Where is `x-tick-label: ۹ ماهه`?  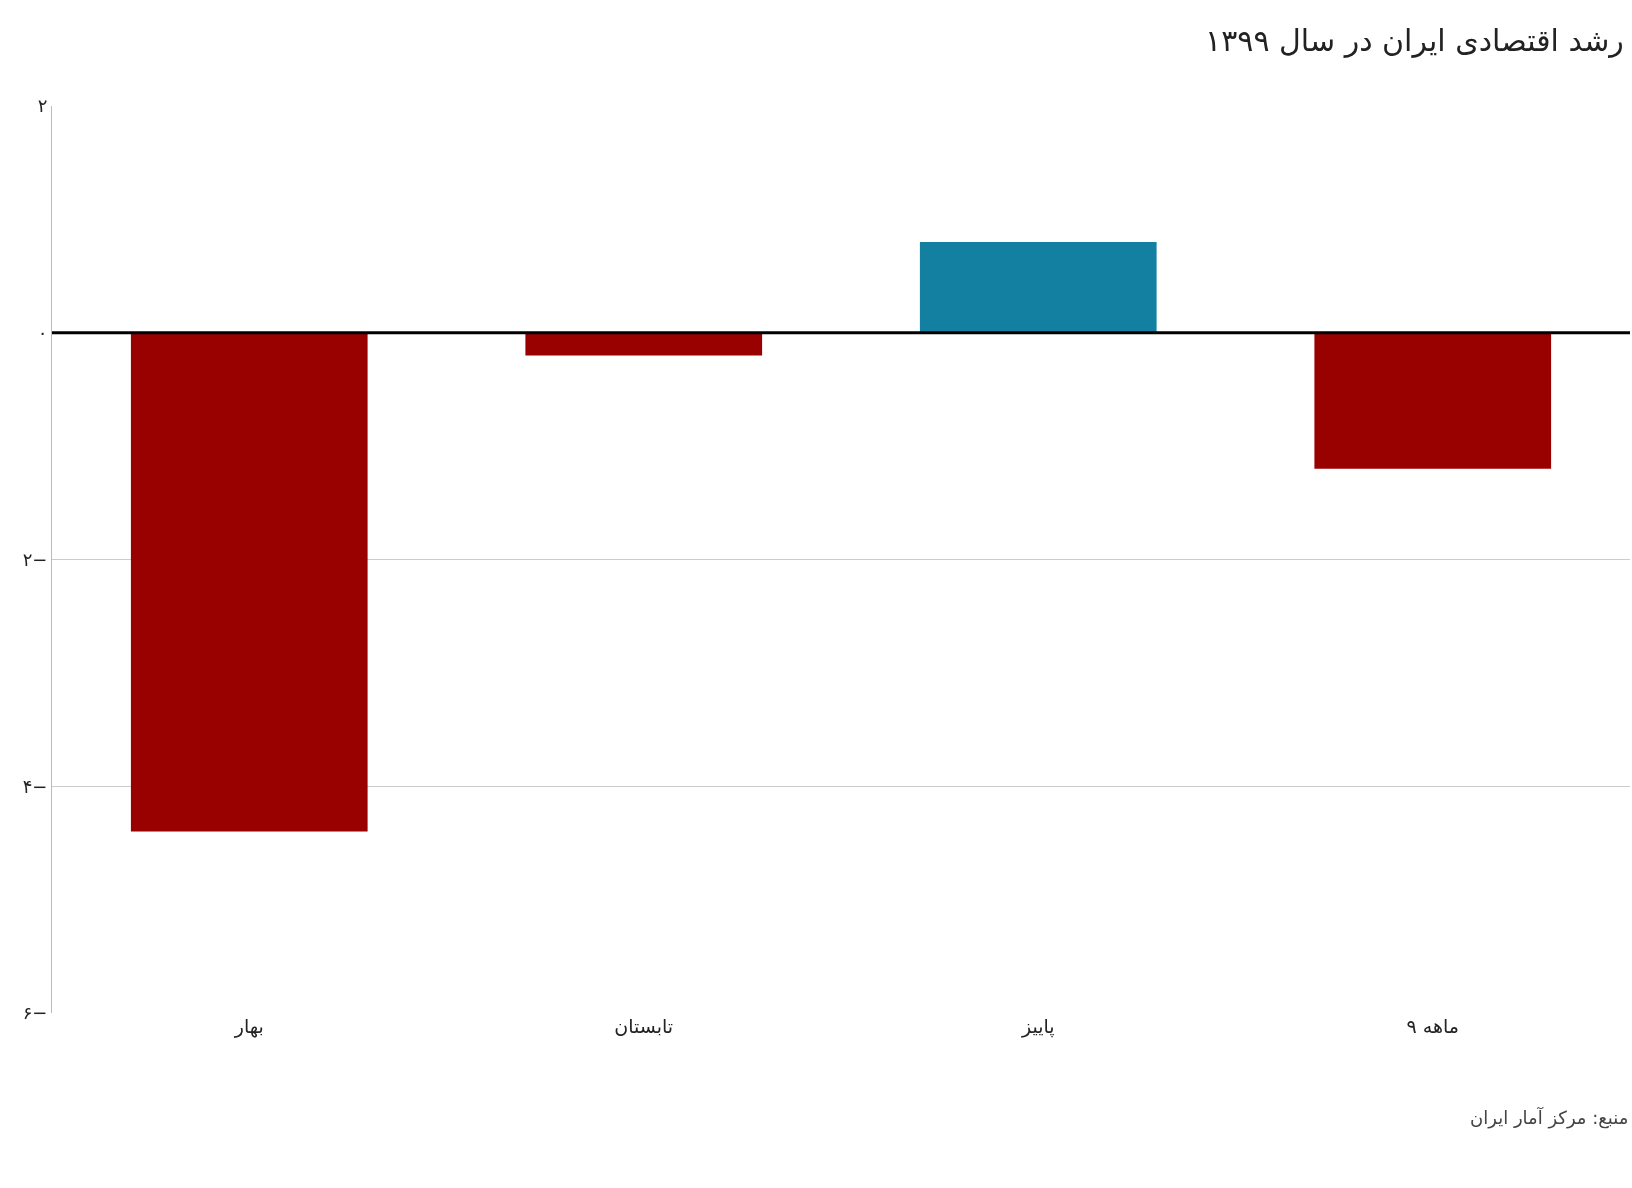 x-tick-label: ۹ ماهه is located at coordinates (1432, 1026).